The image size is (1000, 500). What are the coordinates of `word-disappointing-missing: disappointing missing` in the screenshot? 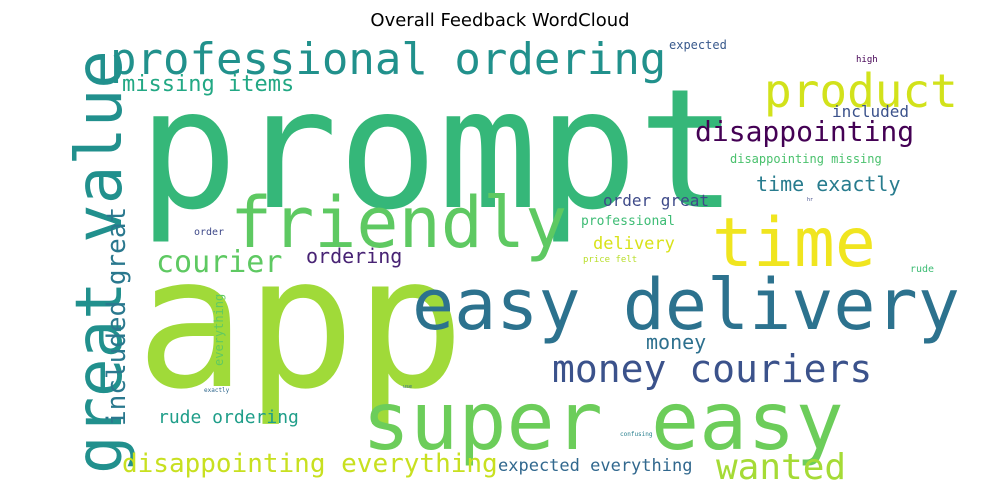 It's located at (806, 159).